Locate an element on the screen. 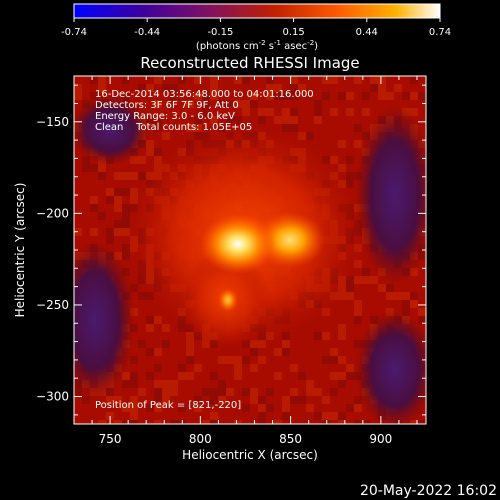 This screenshot has width=500, height=500. x-axis-label: Heliocentric X (arcsec) is located at coordinates (250, 455).